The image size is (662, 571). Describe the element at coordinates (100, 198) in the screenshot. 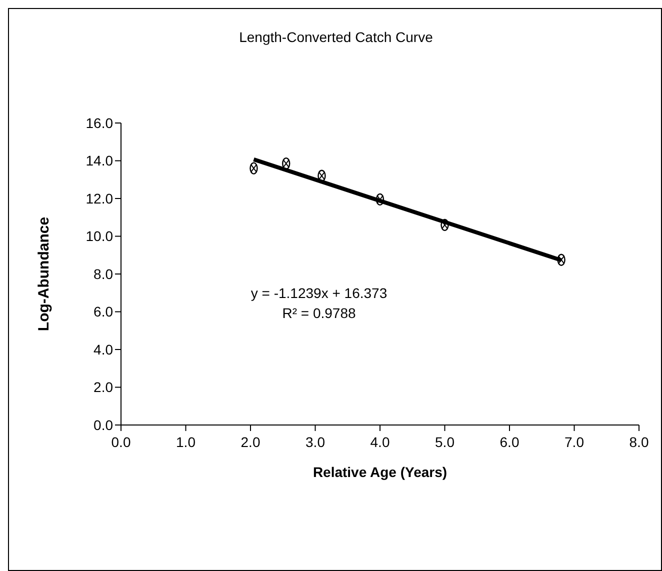

I see `y-tick-label: 12.0` at that location.